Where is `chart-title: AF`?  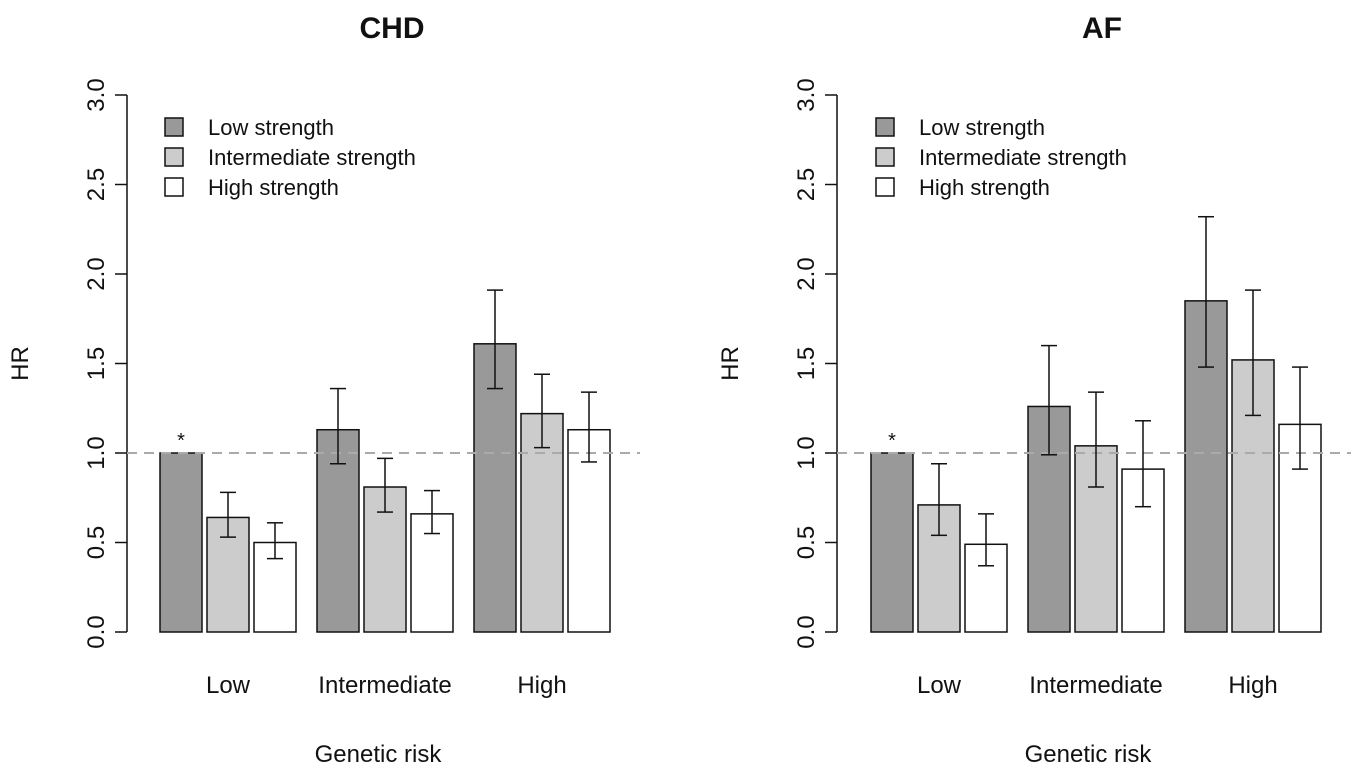 chart-title: AF is located at coordinates (1102, 28).